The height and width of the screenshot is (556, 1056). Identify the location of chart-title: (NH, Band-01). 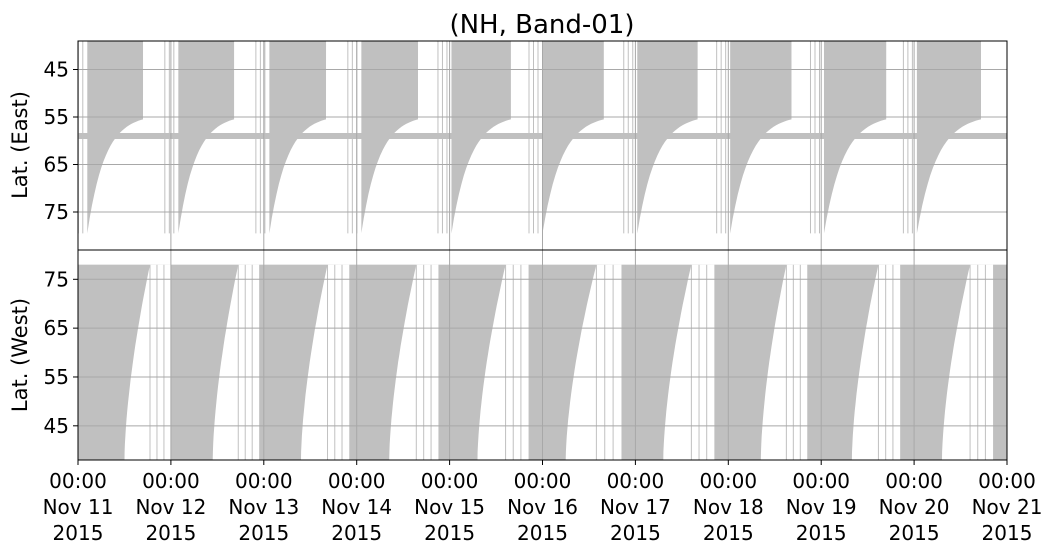
(541, 25).